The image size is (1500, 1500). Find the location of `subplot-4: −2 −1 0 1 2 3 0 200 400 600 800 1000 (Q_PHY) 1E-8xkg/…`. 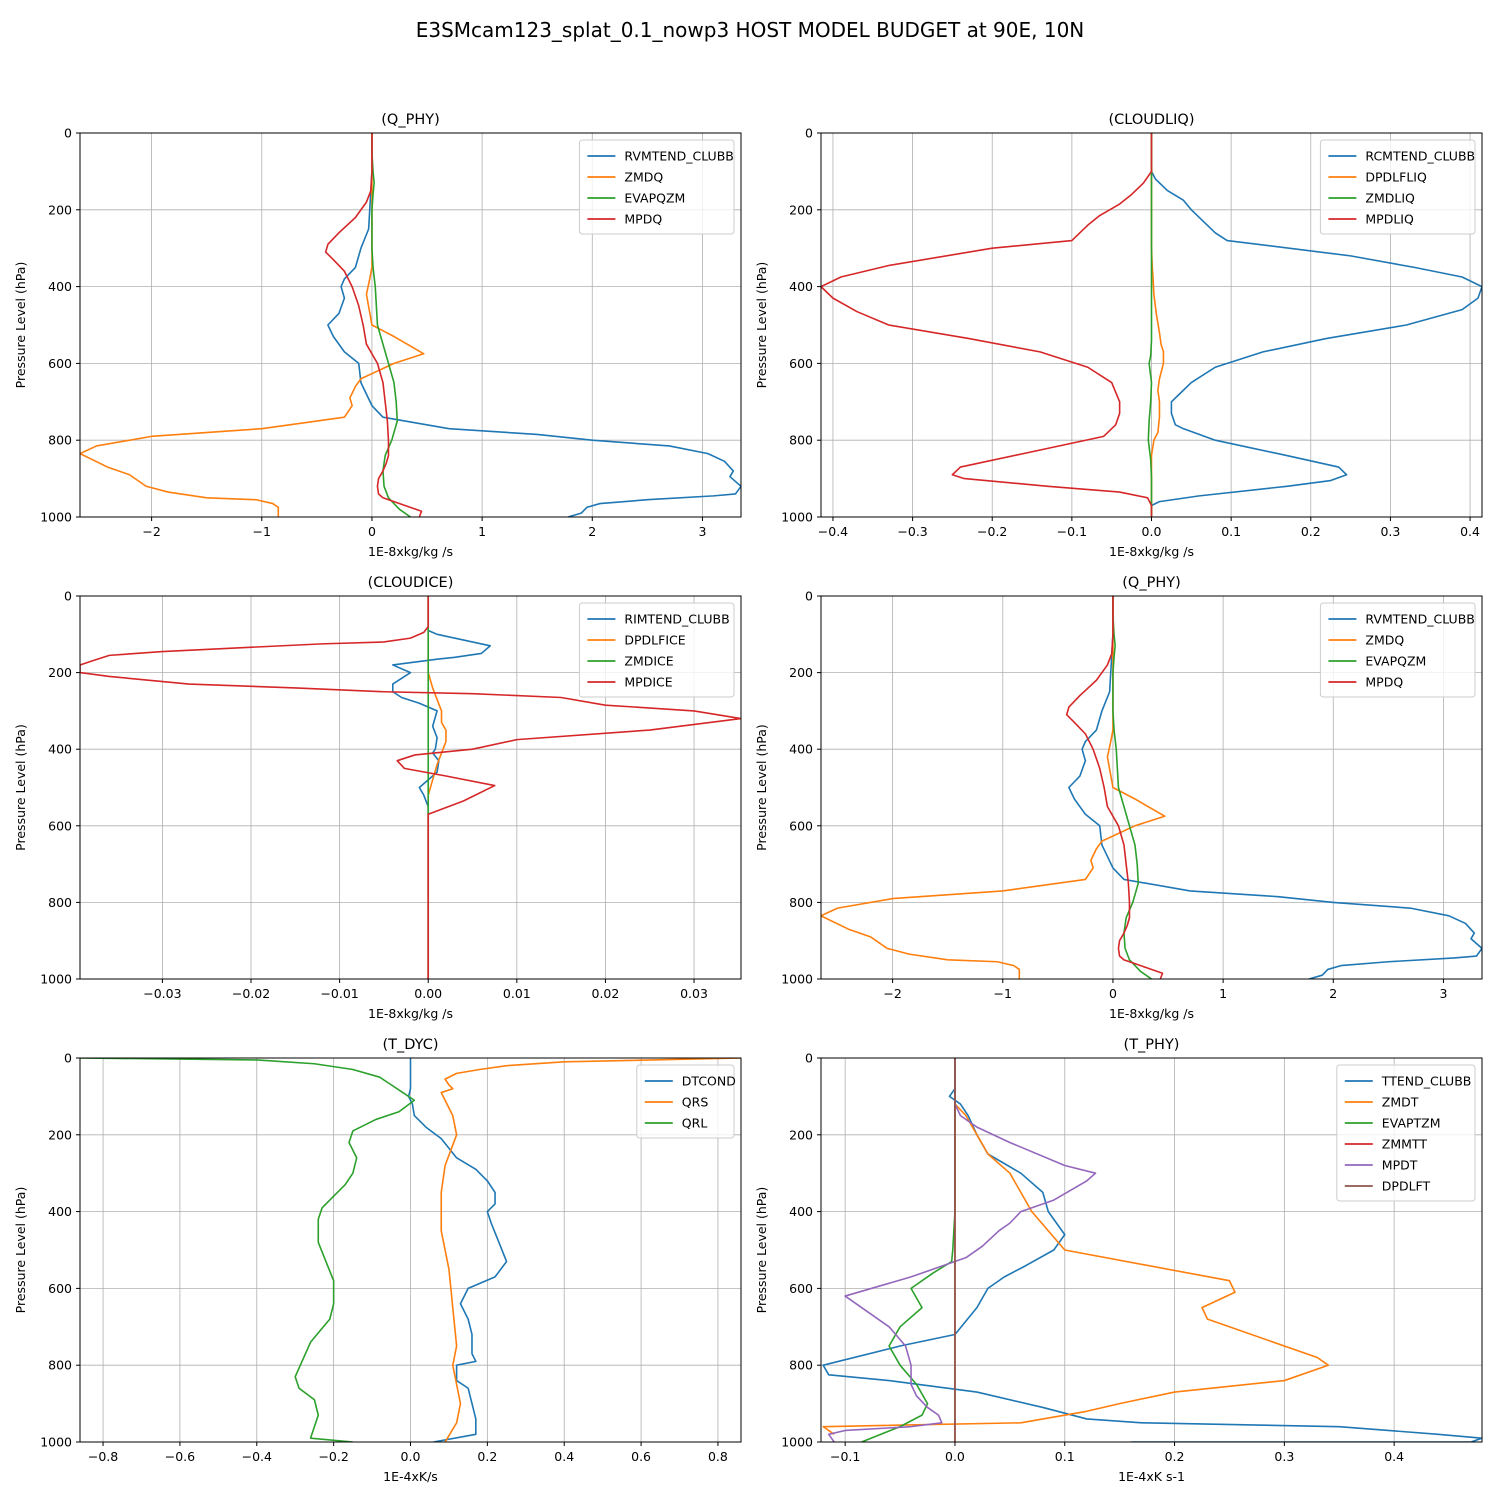

subplot-4: −2 −1 0 1 2 3 0 200 400 600 800 1000 (Q_PHY) 1E-8xkg/… is located at coordinates (1118, 798).